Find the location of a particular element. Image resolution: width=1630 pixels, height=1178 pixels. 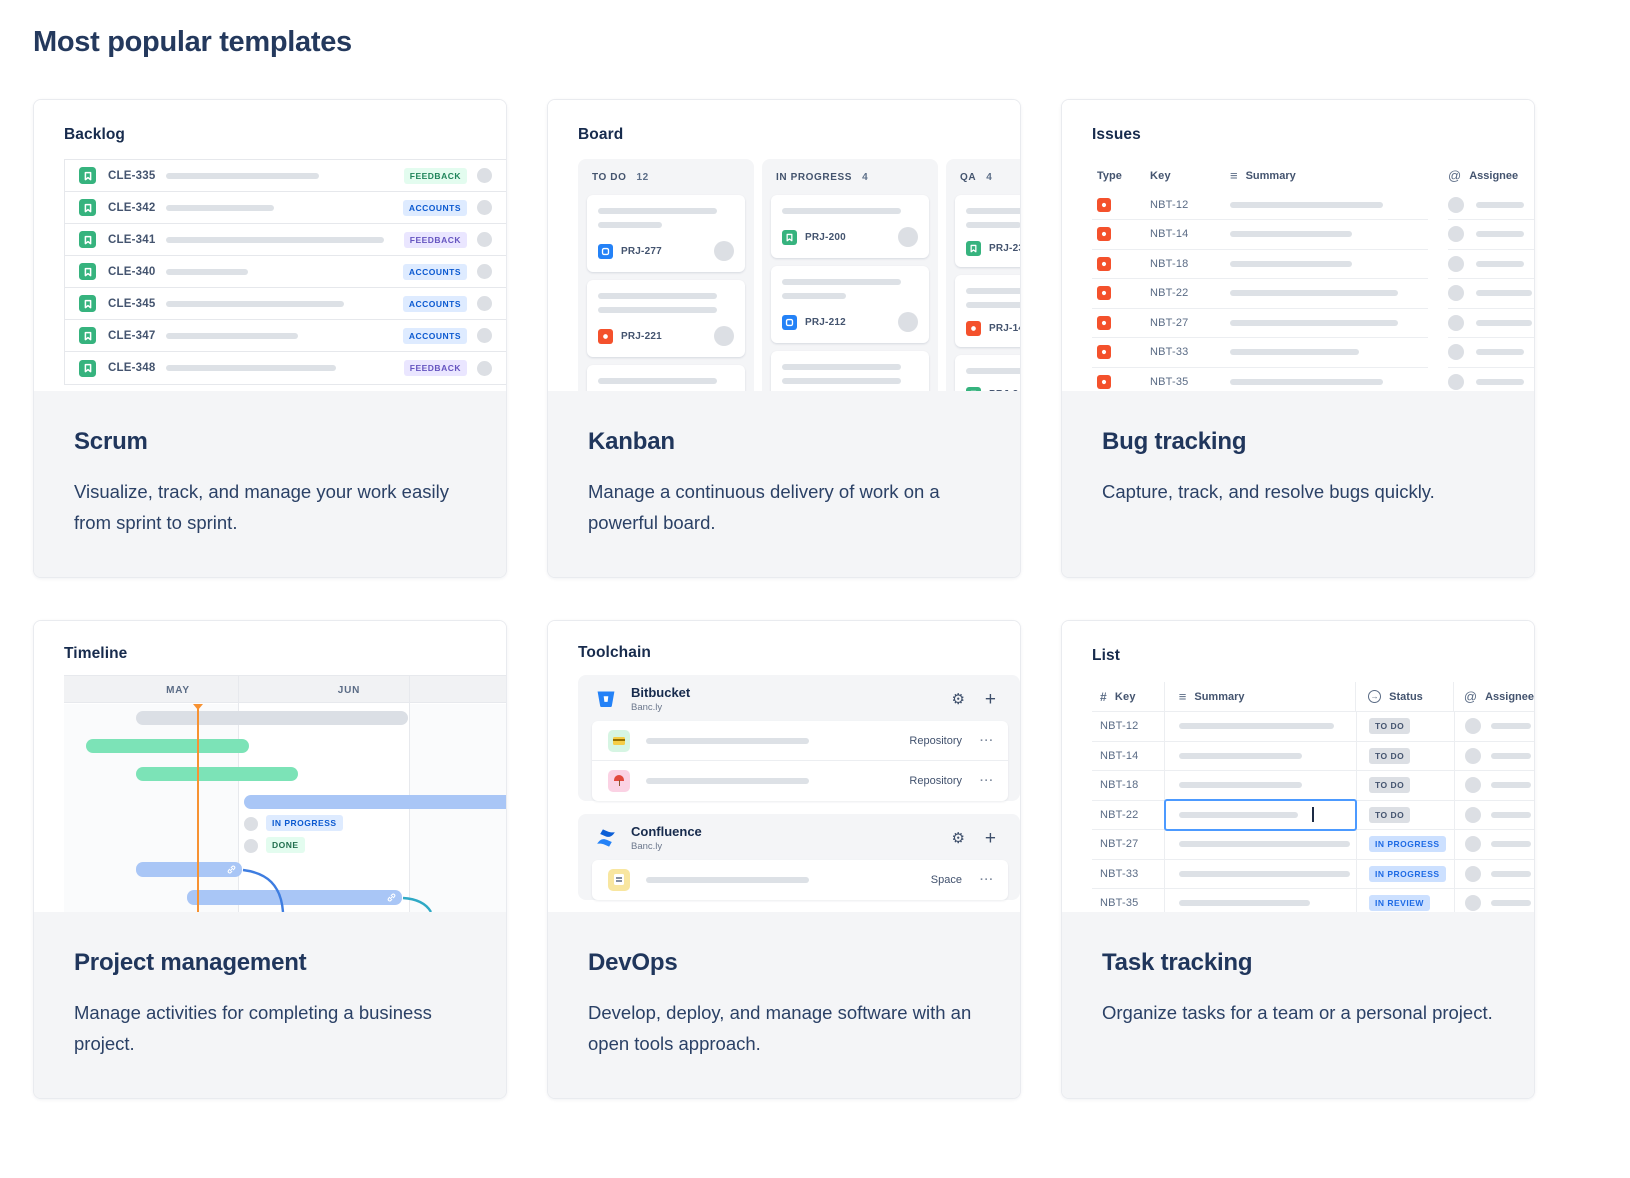

confluence-icon is located at coordinates (605, 838).